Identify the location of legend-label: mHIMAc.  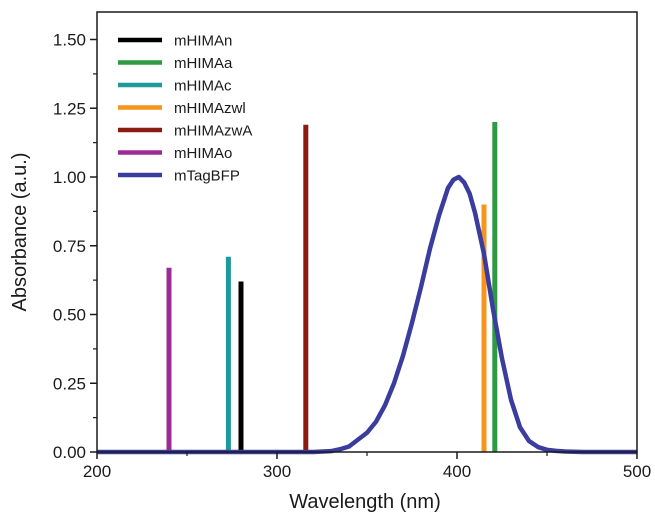
(203, 86).